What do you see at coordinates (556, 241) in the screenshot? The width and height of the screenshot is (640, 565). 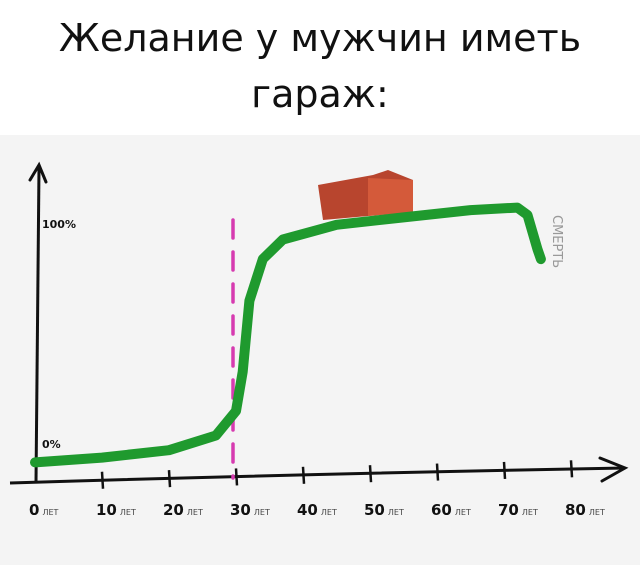 I see `death-label: СМЕРТЬ` at bounding box center [556, 241].